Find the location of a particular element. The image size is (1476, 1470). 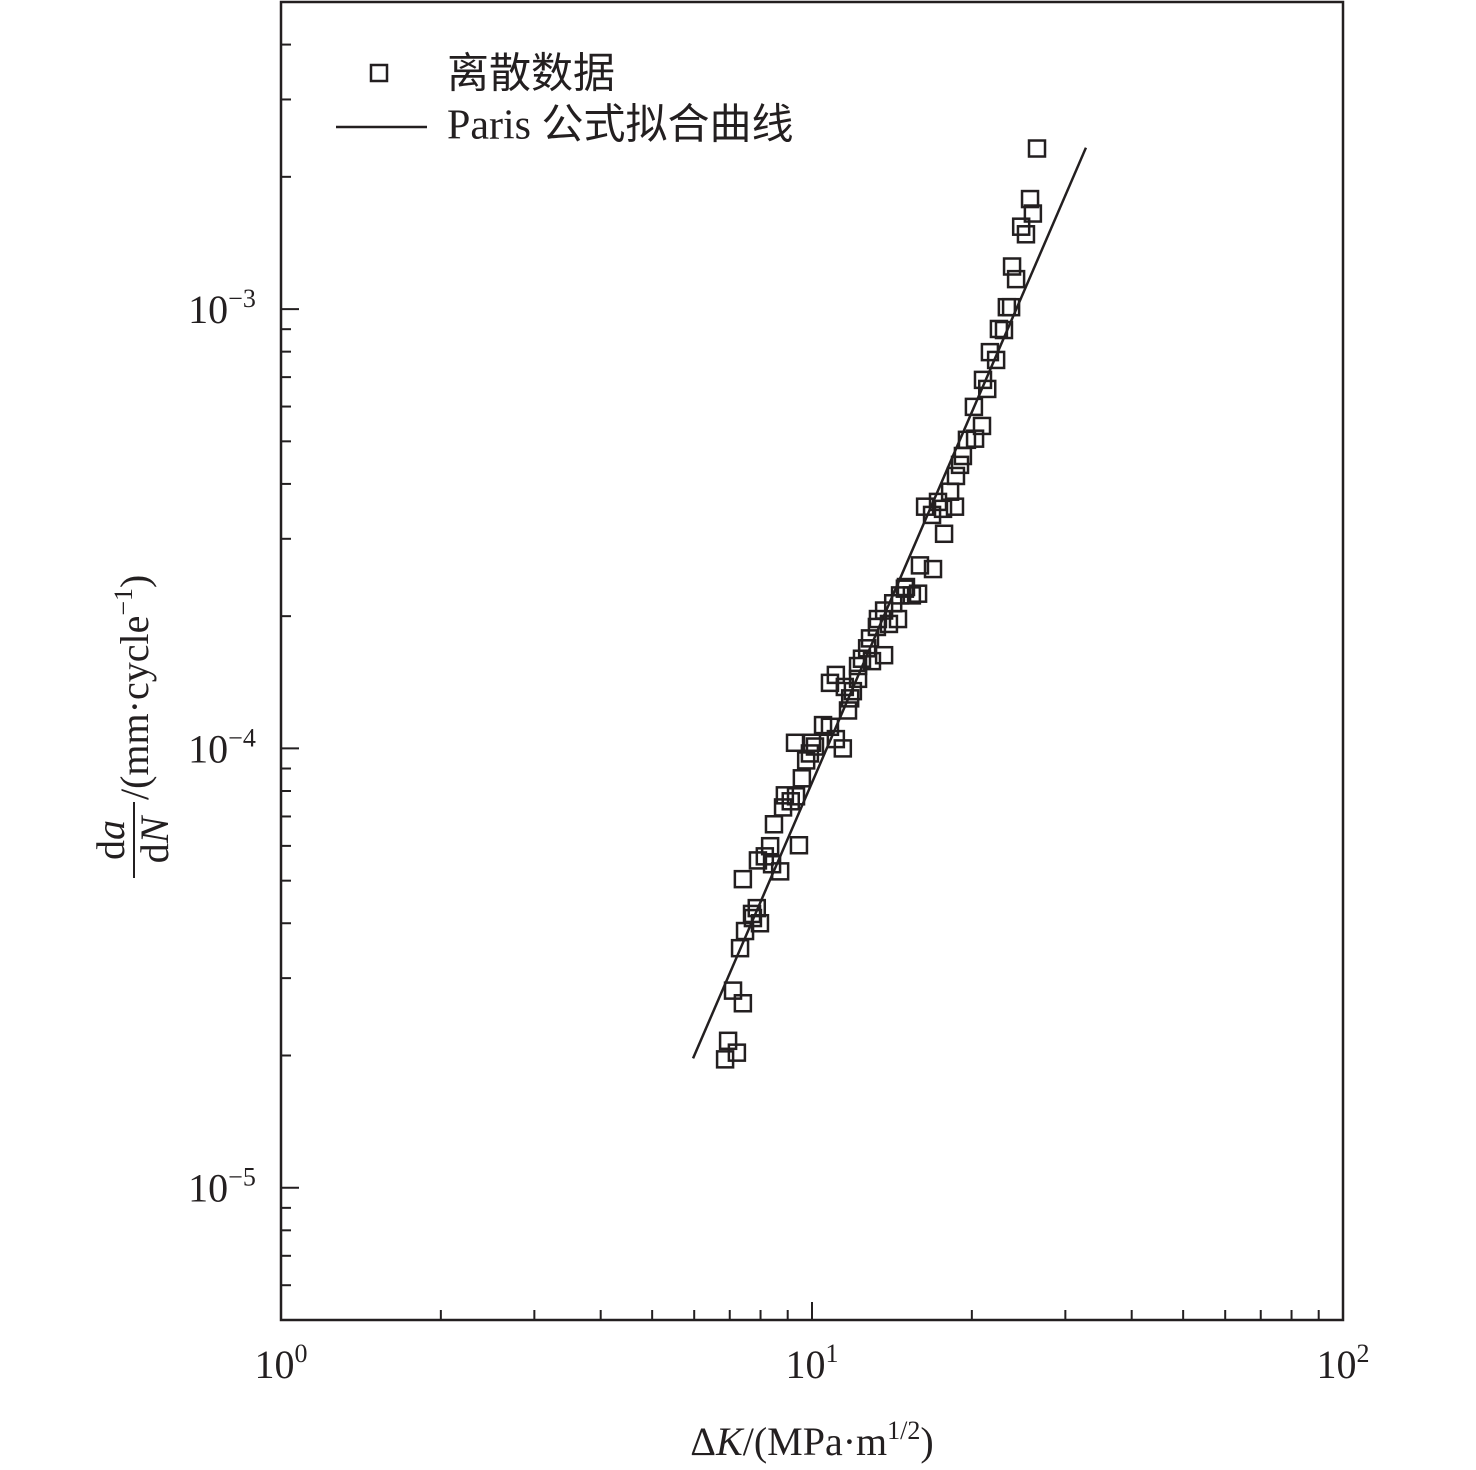

legend-label-scatter: 离散数据 is located at coordinates (531, 74).